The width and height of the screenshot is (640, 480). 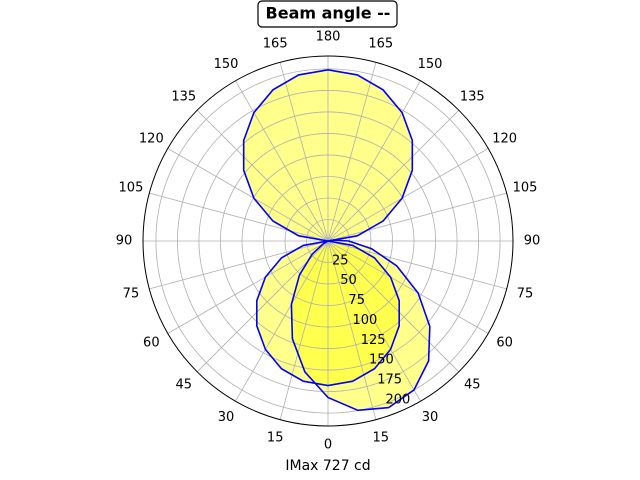 What do you see at coordinates (356, 300) in the screenshot?
I see `r-tick-label: 75` at bounding box center [356, 300].